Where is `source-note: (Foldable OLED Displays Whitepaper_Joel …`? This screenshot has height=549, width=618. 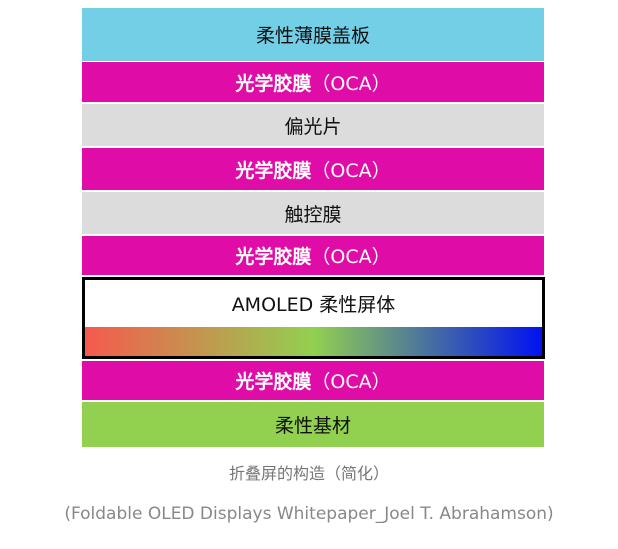
source-note: (Foldable OLED Displays Whitepaper_Joel … is located at coordinates (309, 514).